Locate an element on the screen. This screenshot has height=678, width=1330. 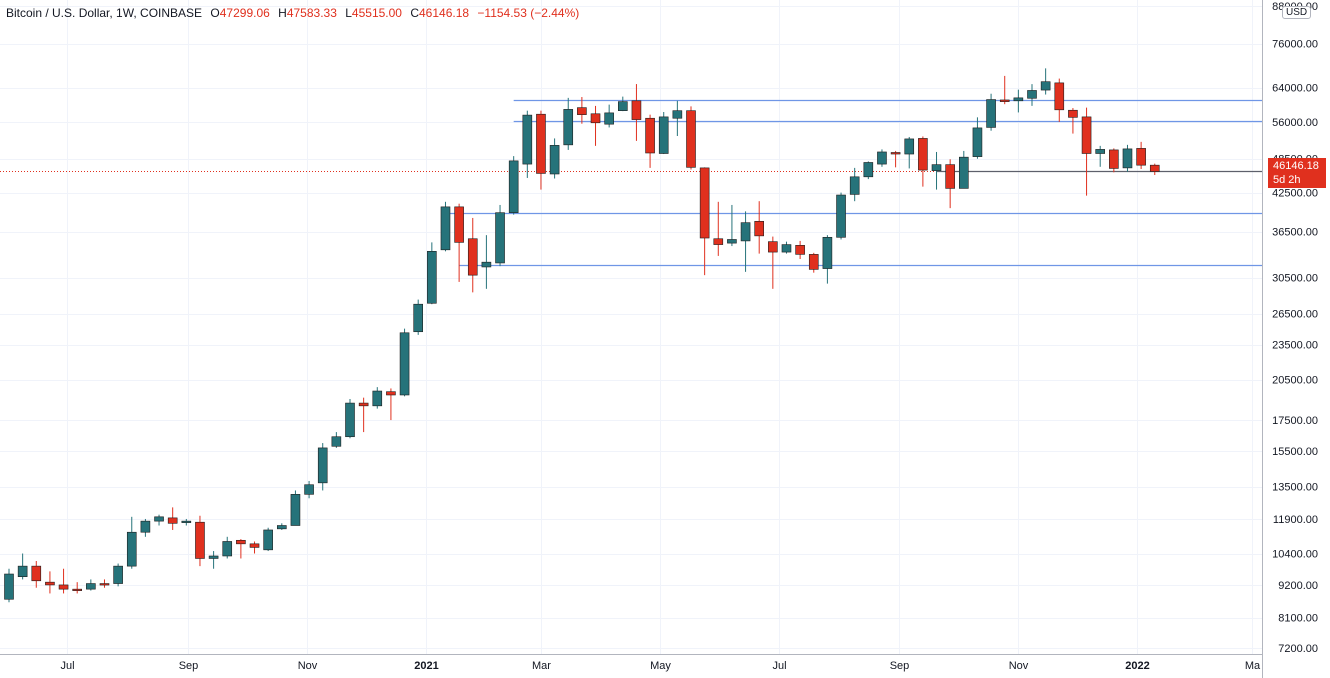
time-tick-label: May is located at coordinates (660, 666).